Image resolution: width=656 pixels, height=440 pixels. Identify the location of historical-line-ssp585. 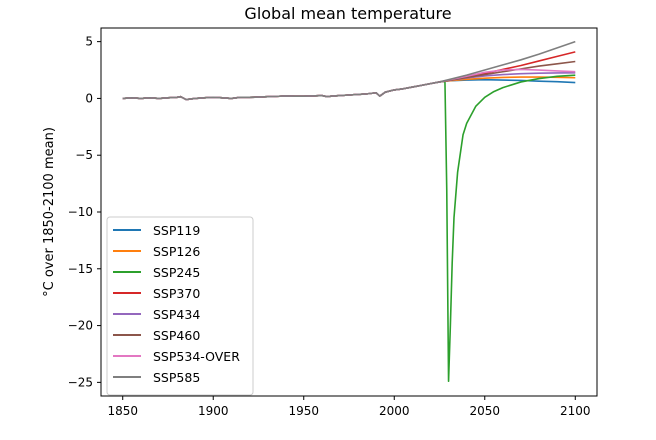
(281, 91).